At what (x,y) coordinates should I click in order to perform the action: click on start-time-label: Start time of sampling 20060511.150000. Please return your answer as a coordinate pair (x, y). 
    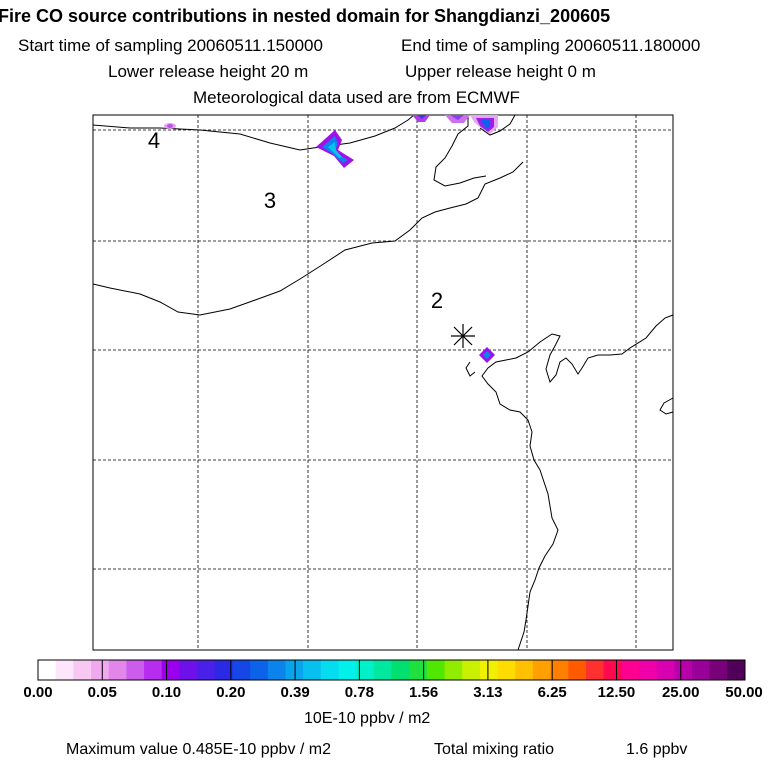
    Looking at the image, I should click on (170, 45).